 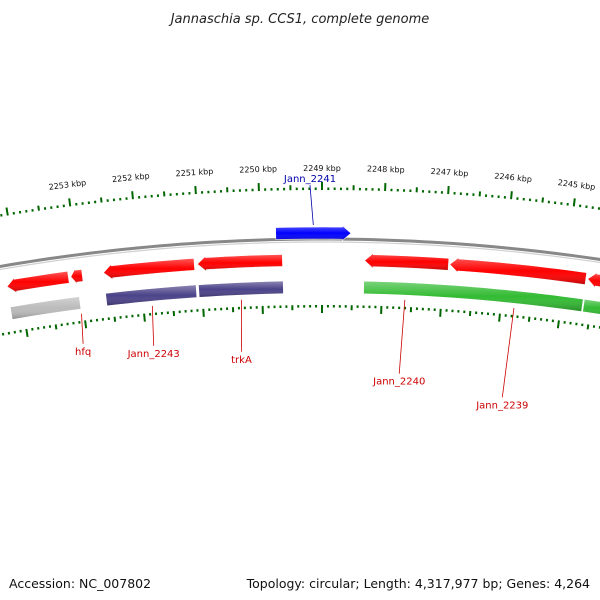 What do you see at coordinates (513, 177) in the screenshot?
I see `scale-tick-label: 2246 kbp` at bounding box center [513, 177].